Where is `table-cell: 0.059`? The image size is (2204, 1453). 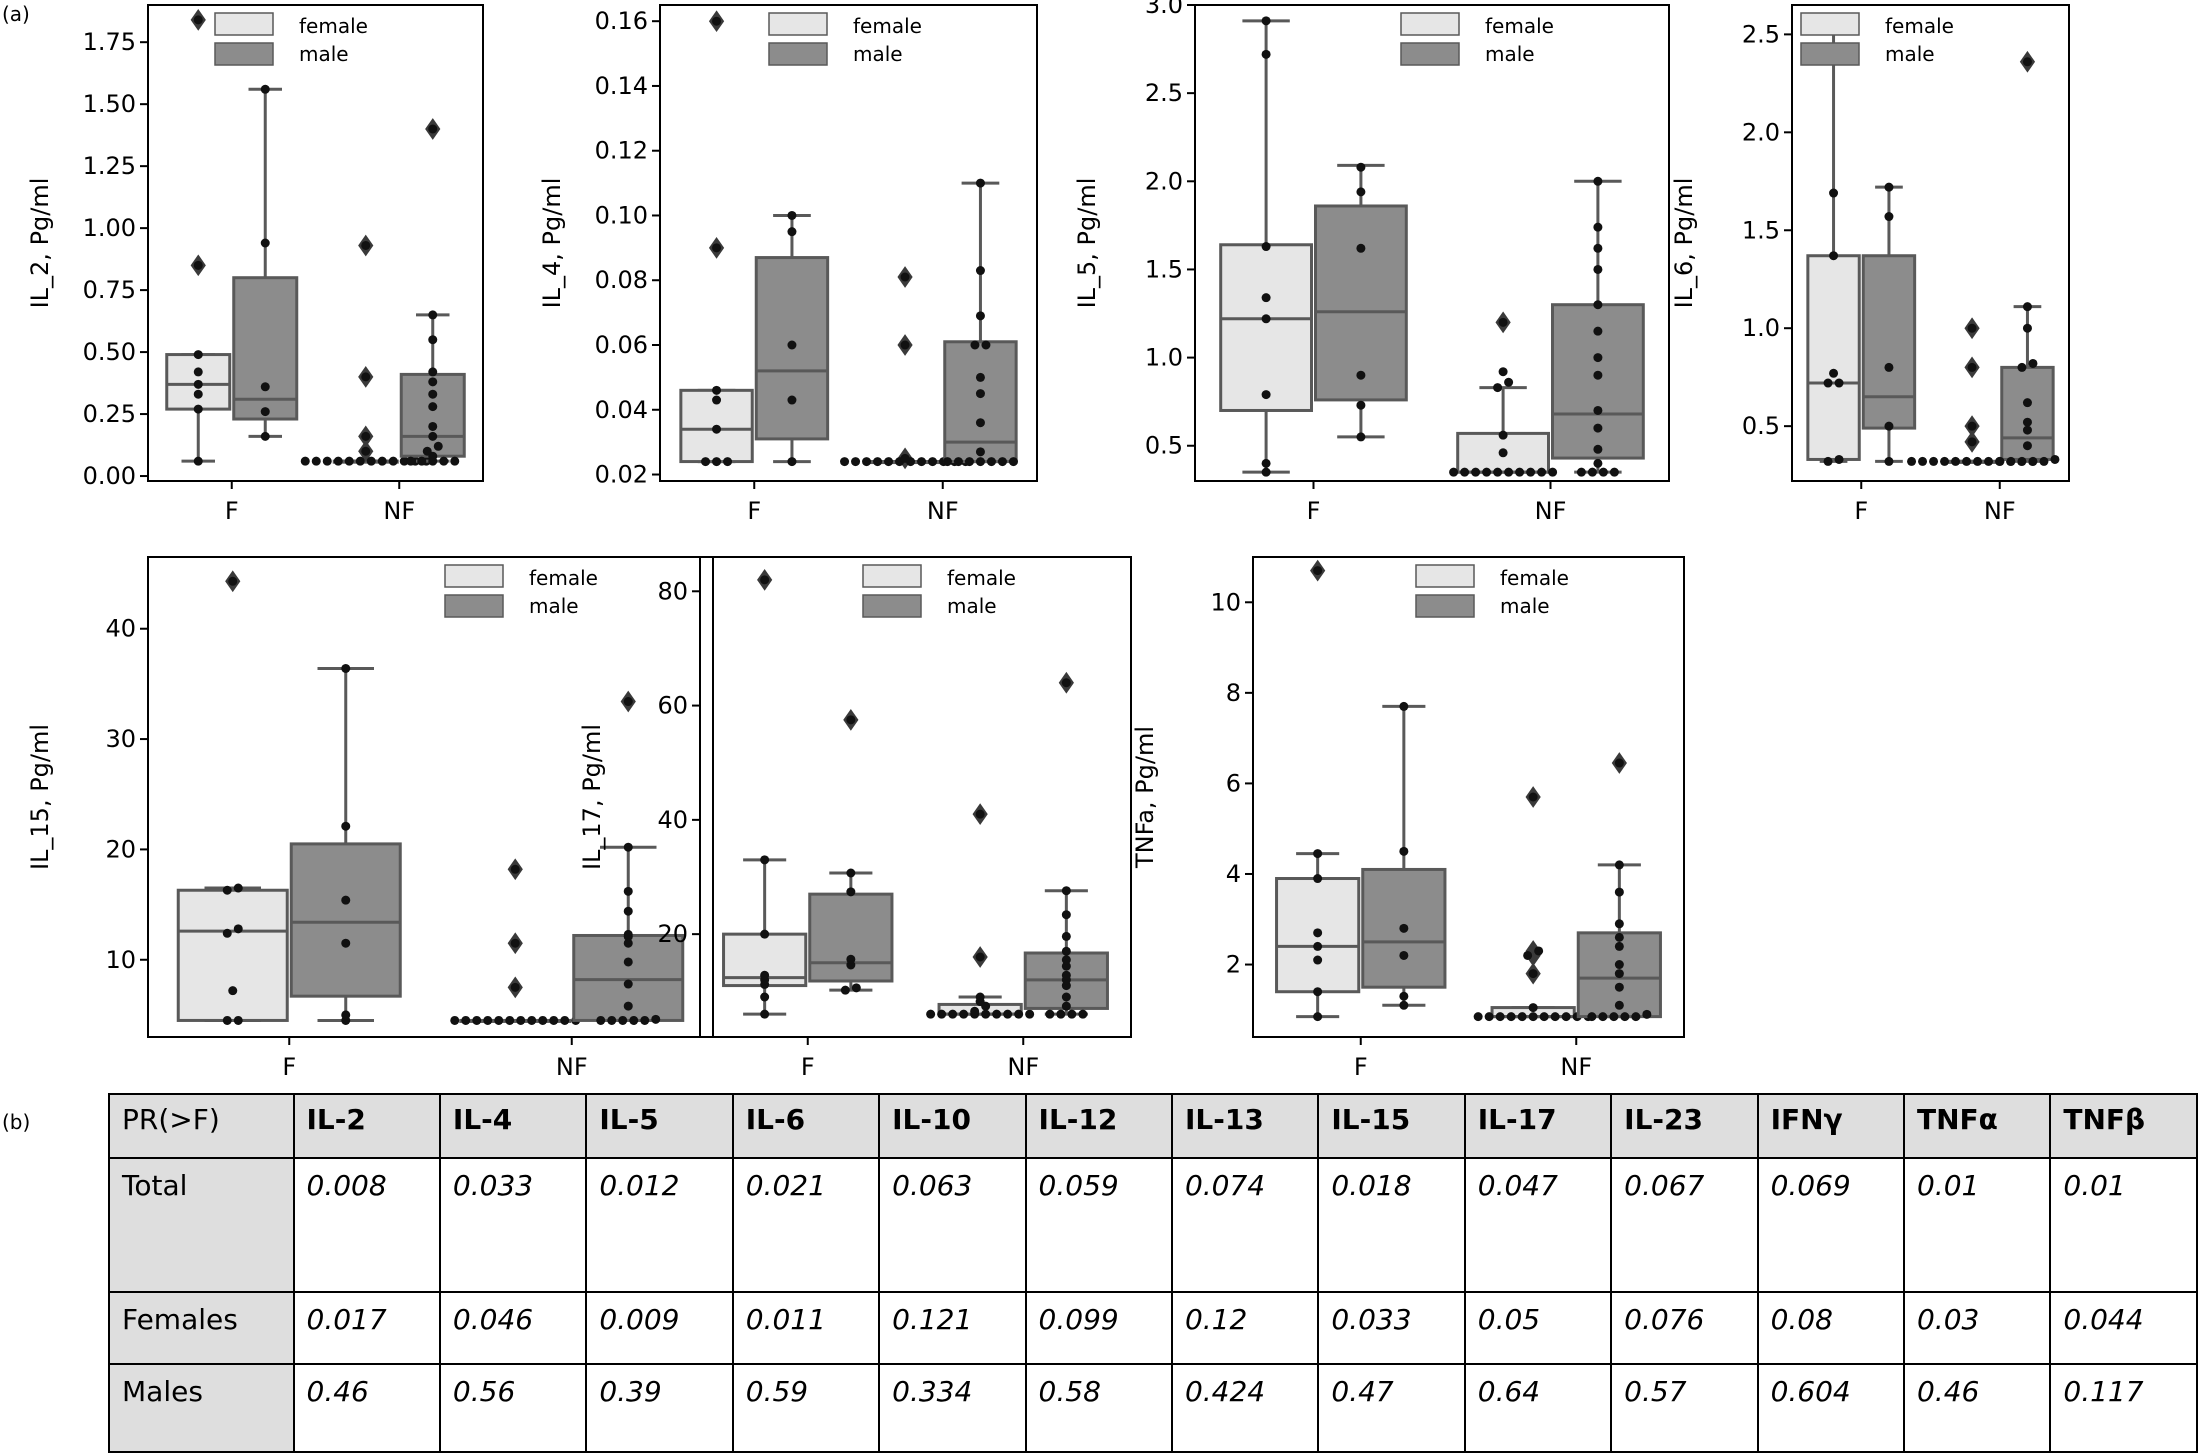 table-cell: 0.059 is located at coordinates (1098, 1225).